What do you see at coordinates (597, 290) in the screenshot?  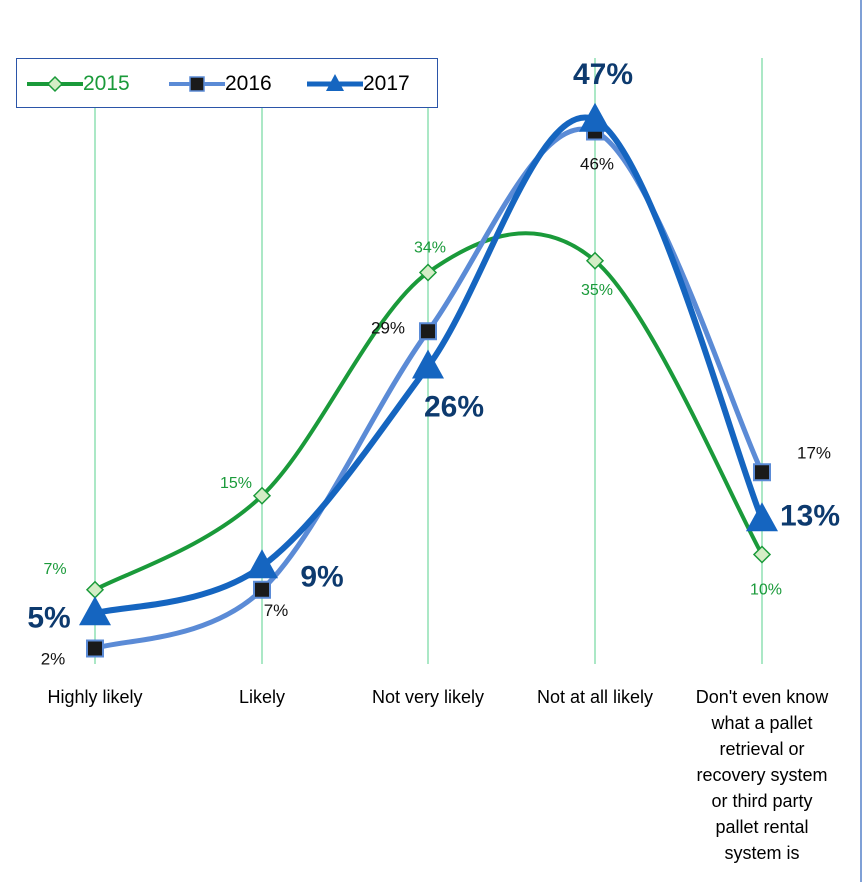 I see `data-label-2015: 35%` at bounding box center [597, 290].